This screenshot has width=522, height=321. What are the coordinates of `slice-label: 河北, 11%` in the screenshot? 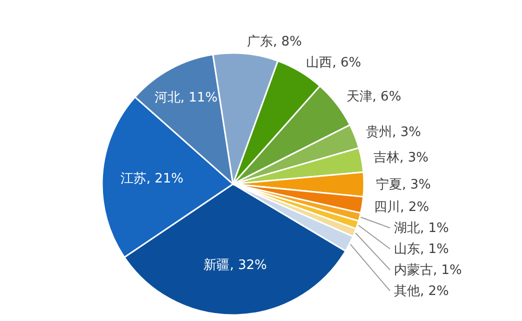 It's located at (186, 98).